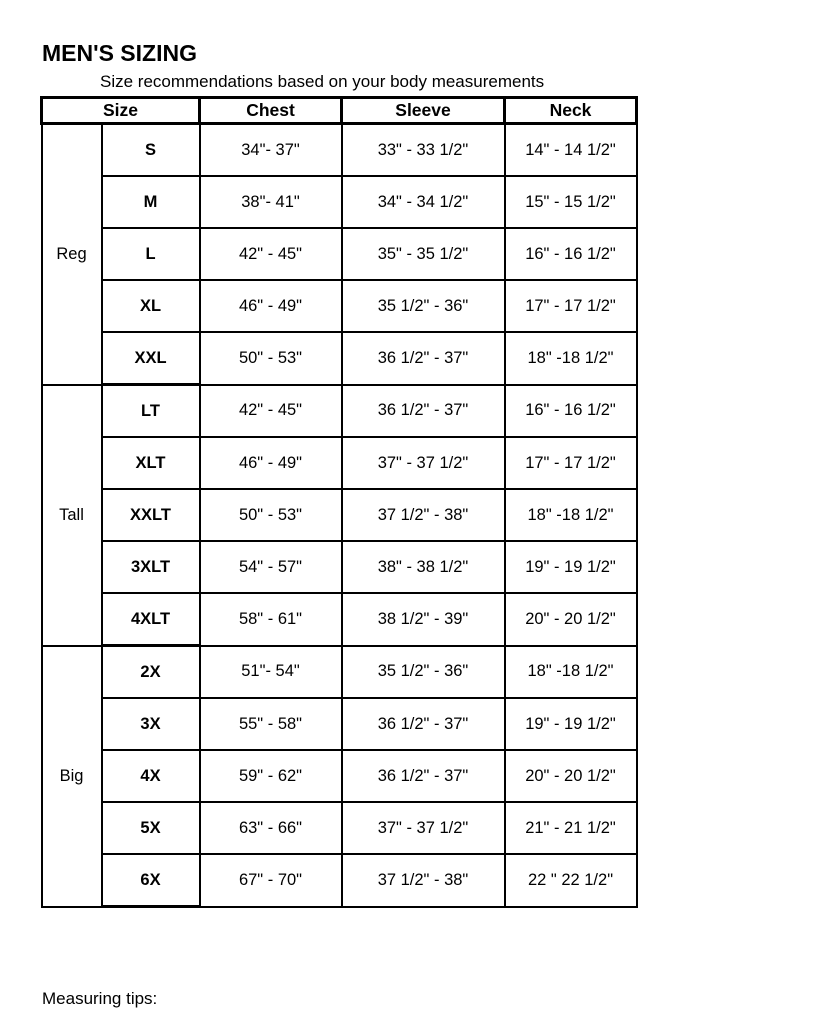 The image size is (814, 1024). Describe the element at coordinates (150, 567) in the screenshot. I see `size-cell: 3XLT` at that location.